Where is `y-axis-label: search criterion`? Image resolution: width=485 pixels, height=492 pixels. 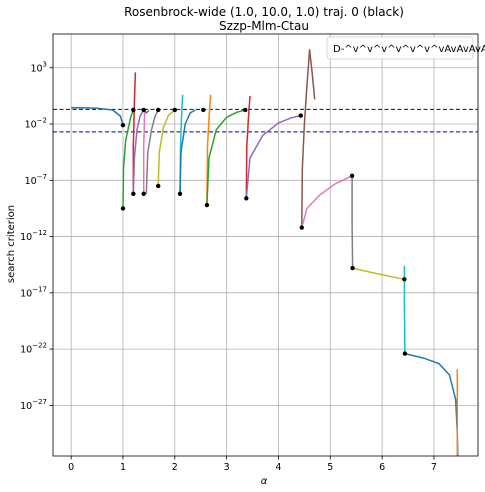
y-axis-label: search criterion is located at coordinates (11, 244).